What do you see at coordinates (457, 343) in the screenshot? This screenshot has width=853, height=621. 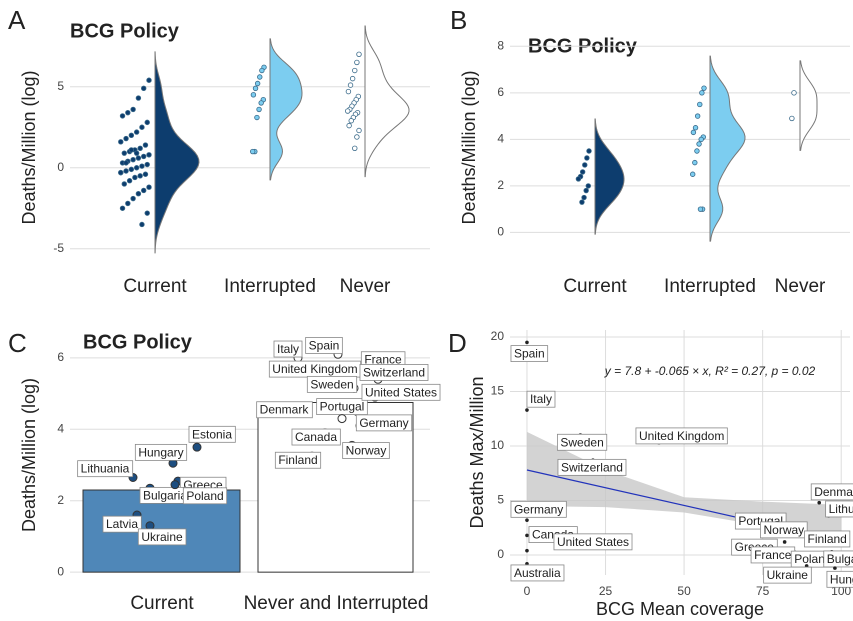 I see `panel-letter: D` at bounding box center [457, 343].